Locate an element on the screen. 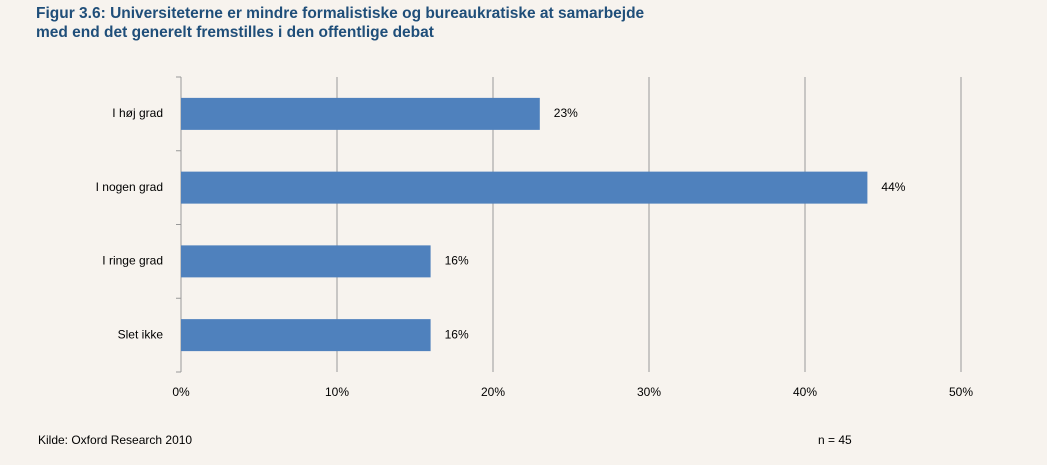  x-tick-label: 0% is located at coordinates (181, 392).